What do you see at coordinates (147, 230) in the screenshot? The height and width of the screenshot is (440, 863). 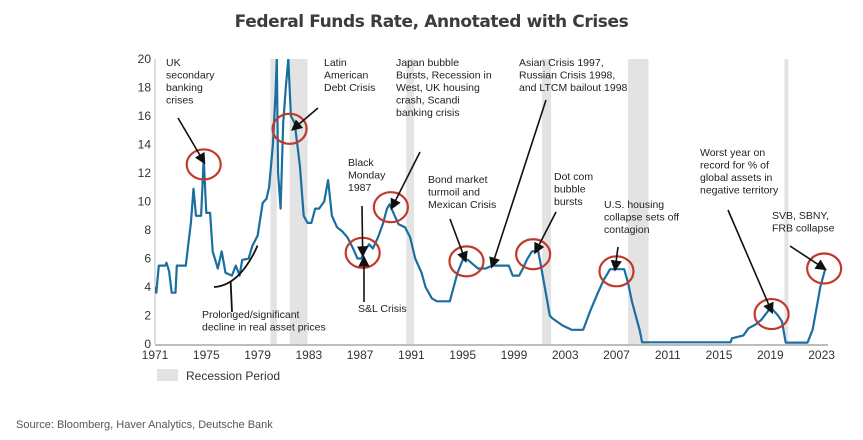 I see `y-tick-label: 8` at bounding box center [147, 230].